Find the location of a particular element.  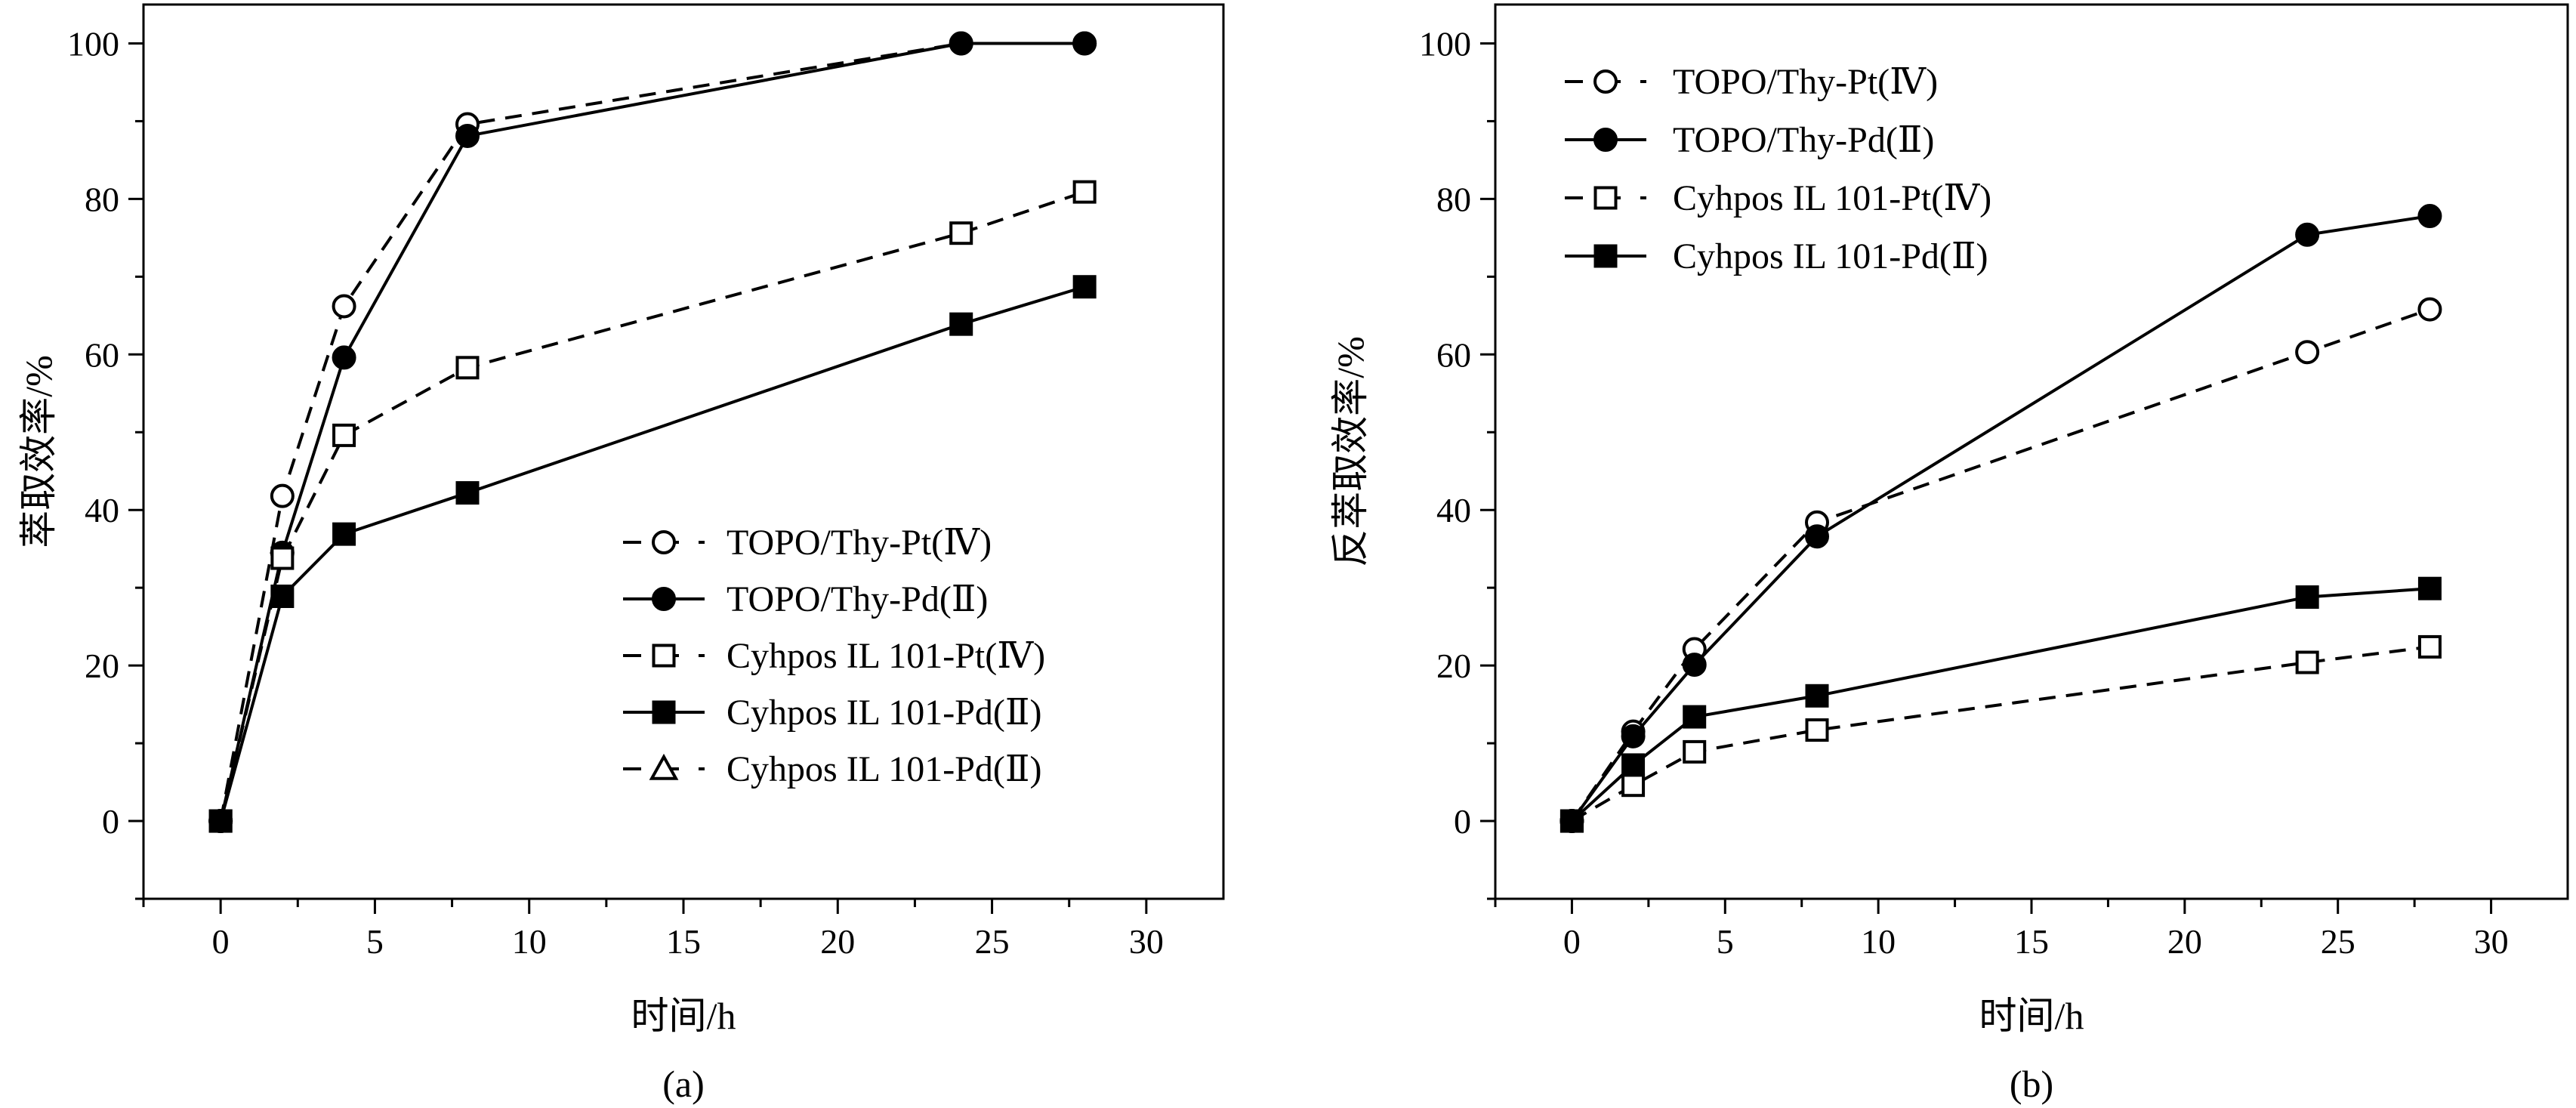

y-axis-title: 萃取效率/% is located at coordinates (38, 451).